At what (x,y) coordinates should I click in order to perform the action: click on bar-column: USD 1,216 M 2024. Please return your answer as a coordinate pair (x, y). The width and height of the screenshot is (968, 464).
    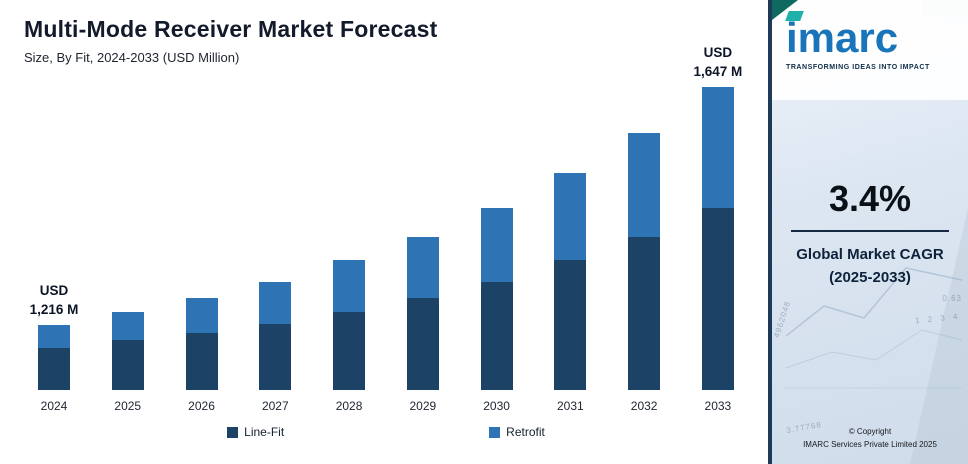
    Looking at the image, I should click on (54, 348).